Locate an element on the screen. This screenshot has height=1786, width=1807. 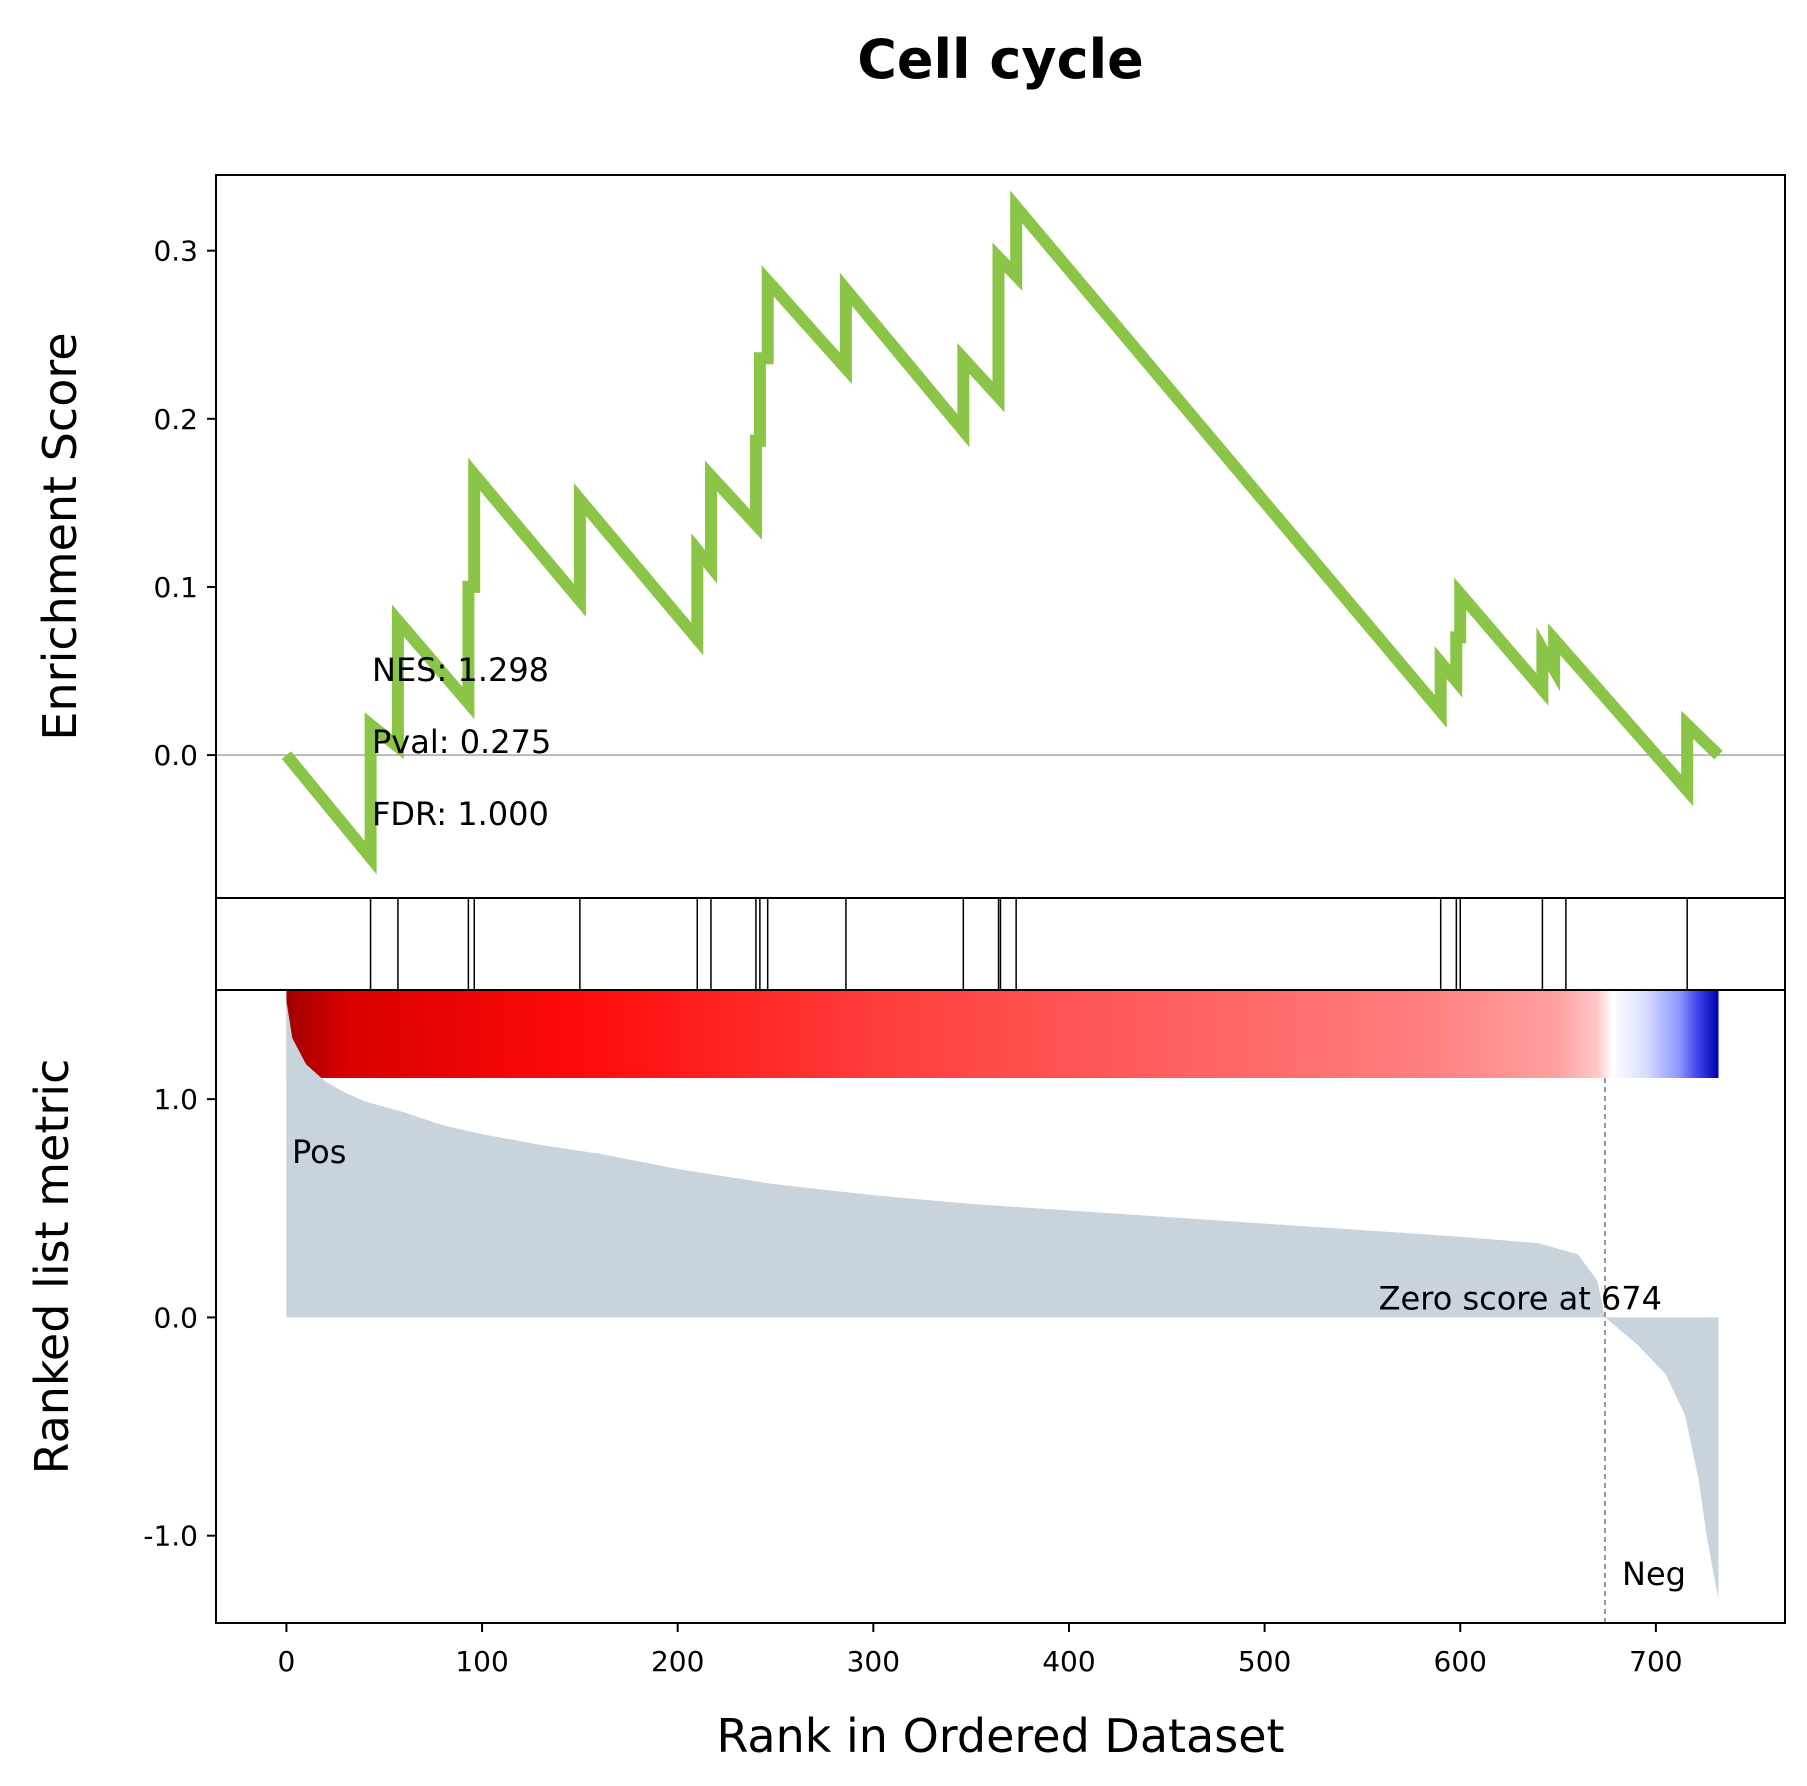
ranked-y-axis-label: Ranked list metric is located at coordinates (52, 1267).